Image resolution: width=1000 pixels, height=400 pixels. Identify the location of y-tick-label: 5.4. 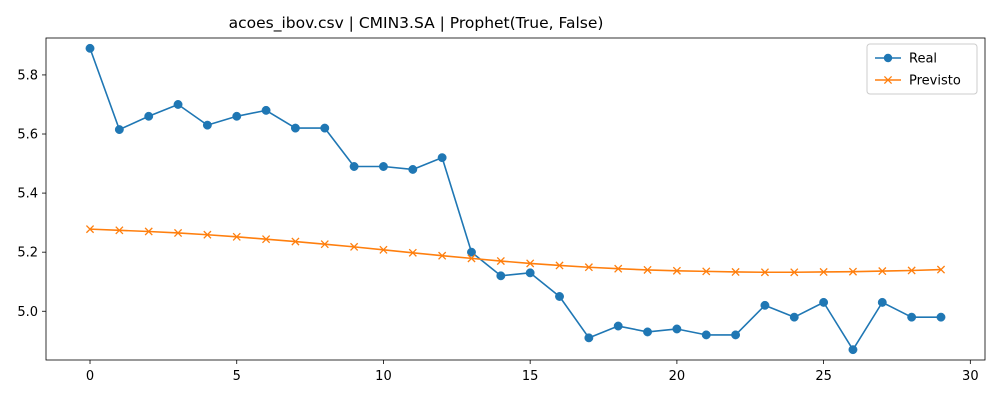
(27, 194).